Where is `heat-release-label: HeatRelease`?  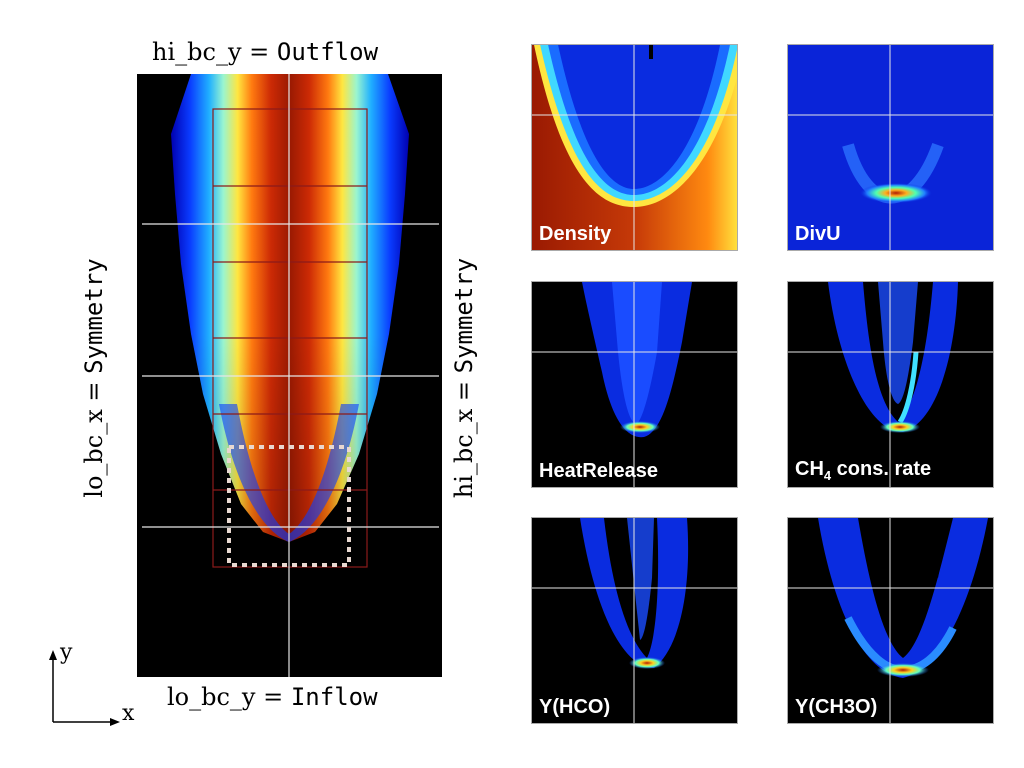
heat-release-label: HeatRelease is located at coordinates (598, 471).